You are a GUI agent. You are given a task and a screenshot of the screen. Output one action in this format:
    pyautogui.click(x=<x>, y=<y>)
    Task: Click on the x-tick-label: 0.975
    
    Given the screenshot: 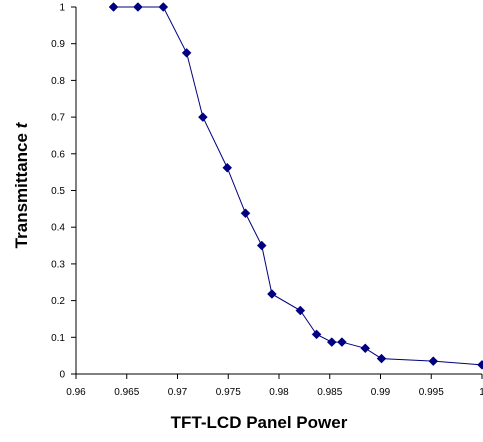 What is the action you would take?
    pyautogui.click(x=228, y=392)
    